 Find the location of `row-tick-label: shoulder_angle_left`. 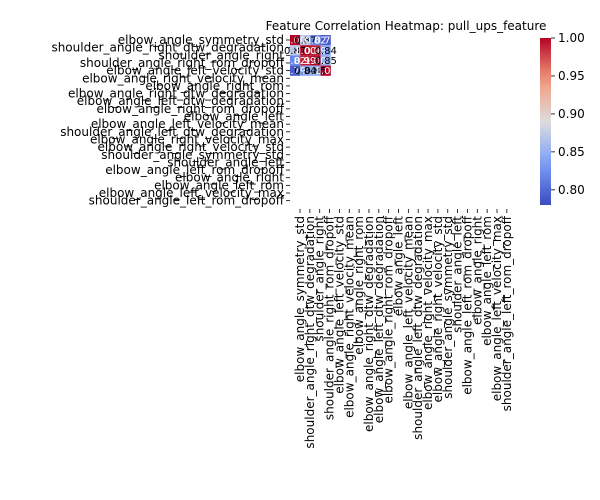

row-tick-label: shoulder_angle_left is located at coordinates (225, 162).